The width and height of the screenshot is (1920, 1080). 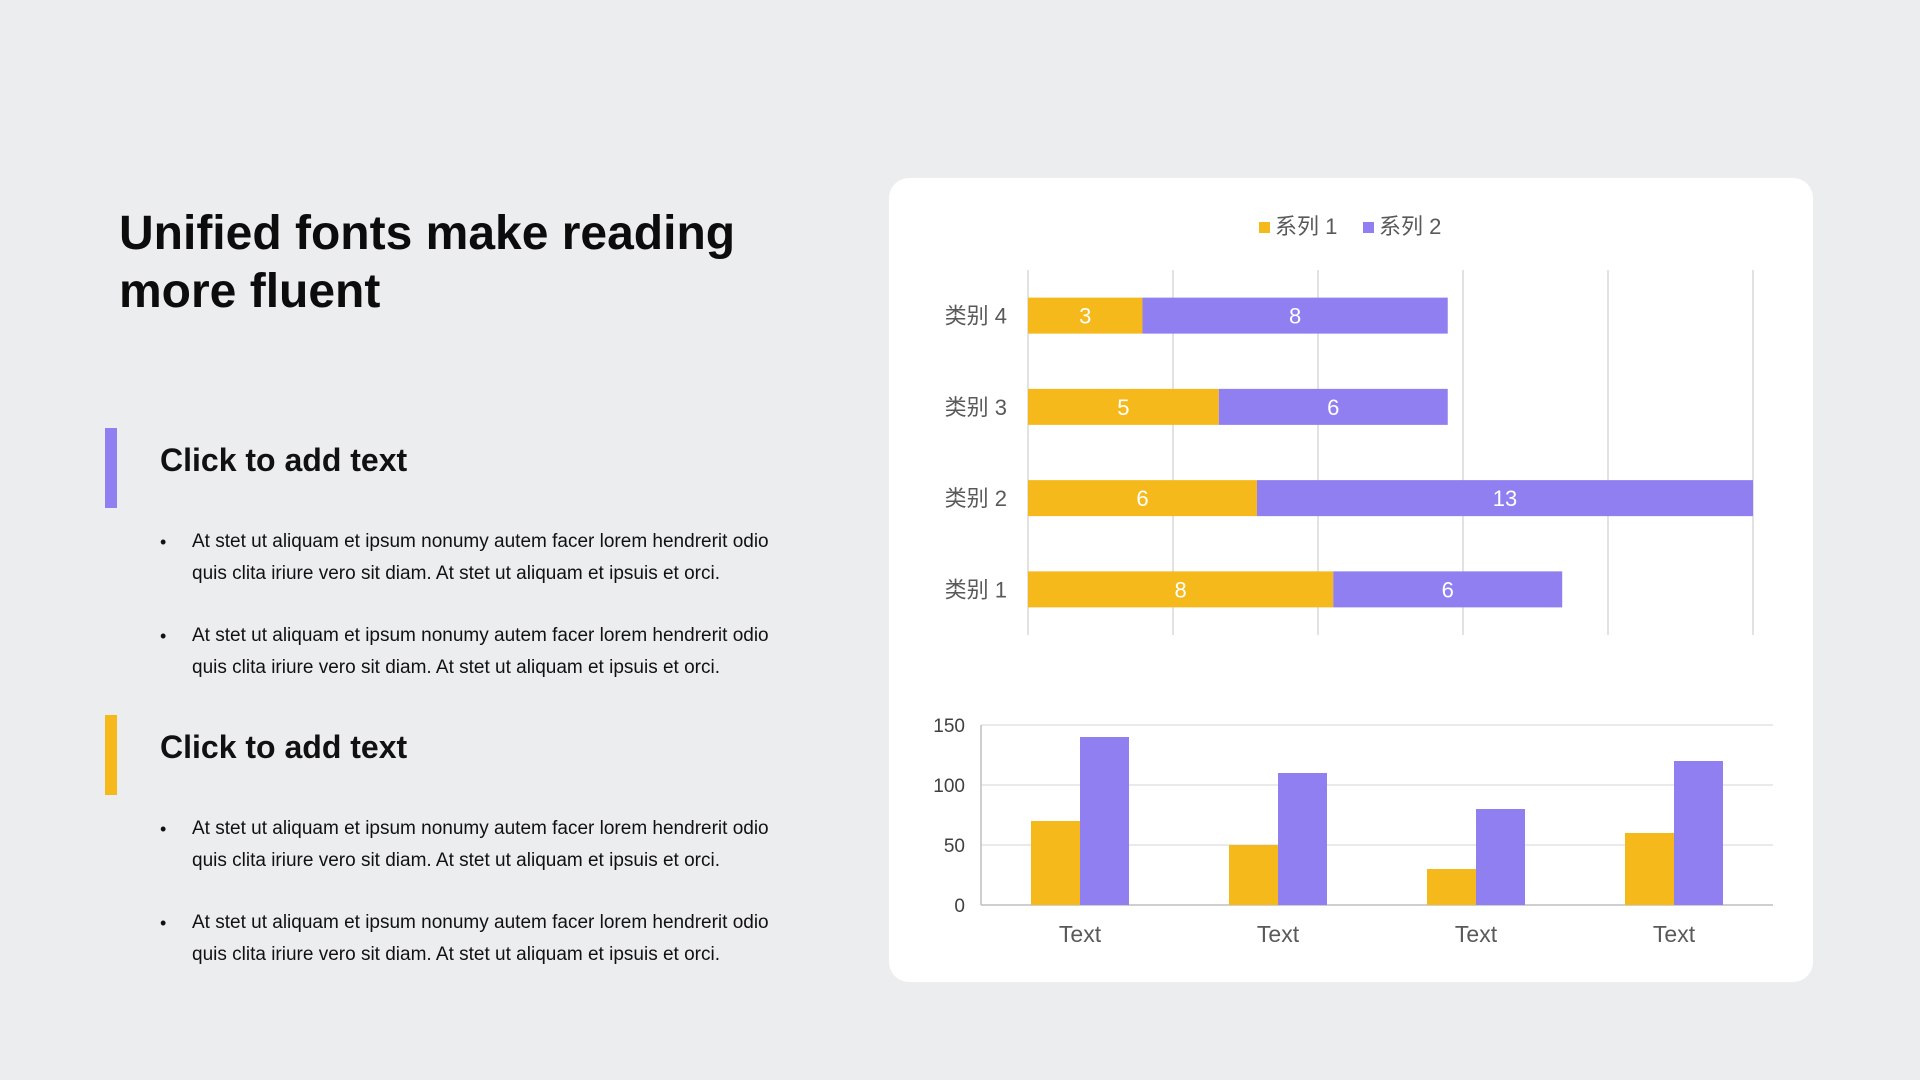 I want to click on data-label: 5, so click(x=1123, y=407).